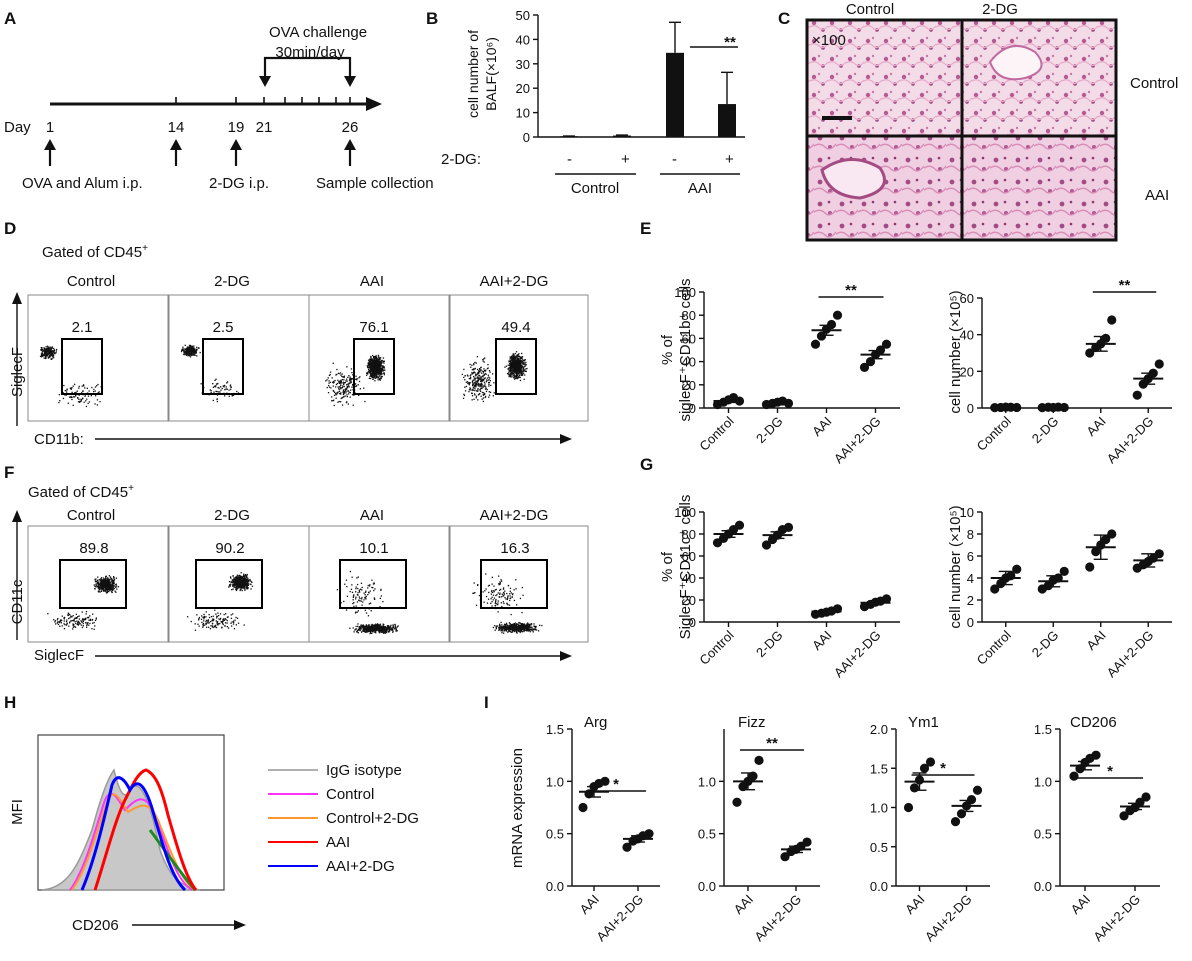 The width and height of the screenshot is (1192, 961). Describe the element at coordinates (200, 152) in the screenshot. I see `up-arrows` at that location.